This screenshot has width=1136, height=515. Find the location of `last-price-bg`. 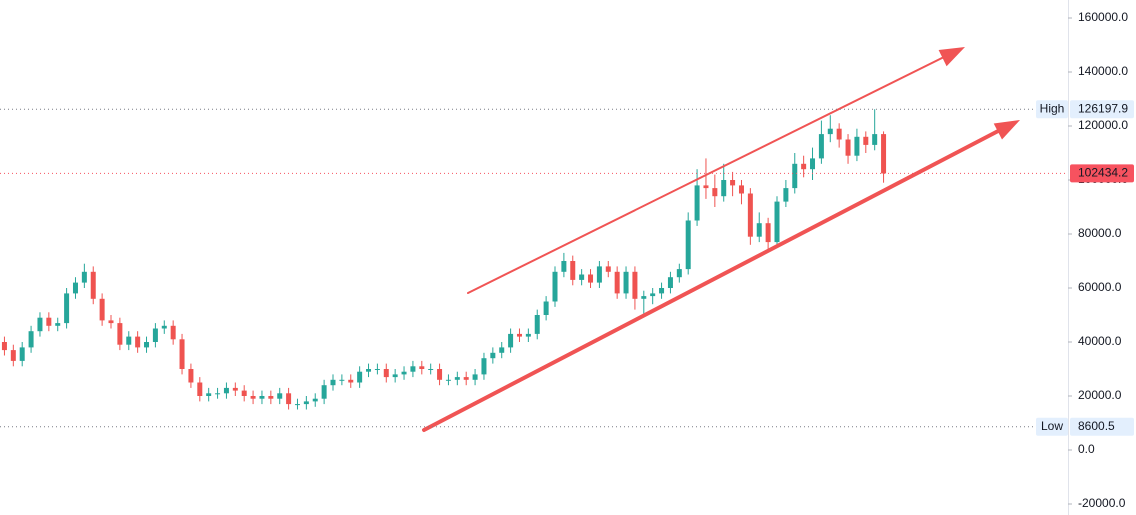

last-price-bg is located at coordinates (1102, 173).